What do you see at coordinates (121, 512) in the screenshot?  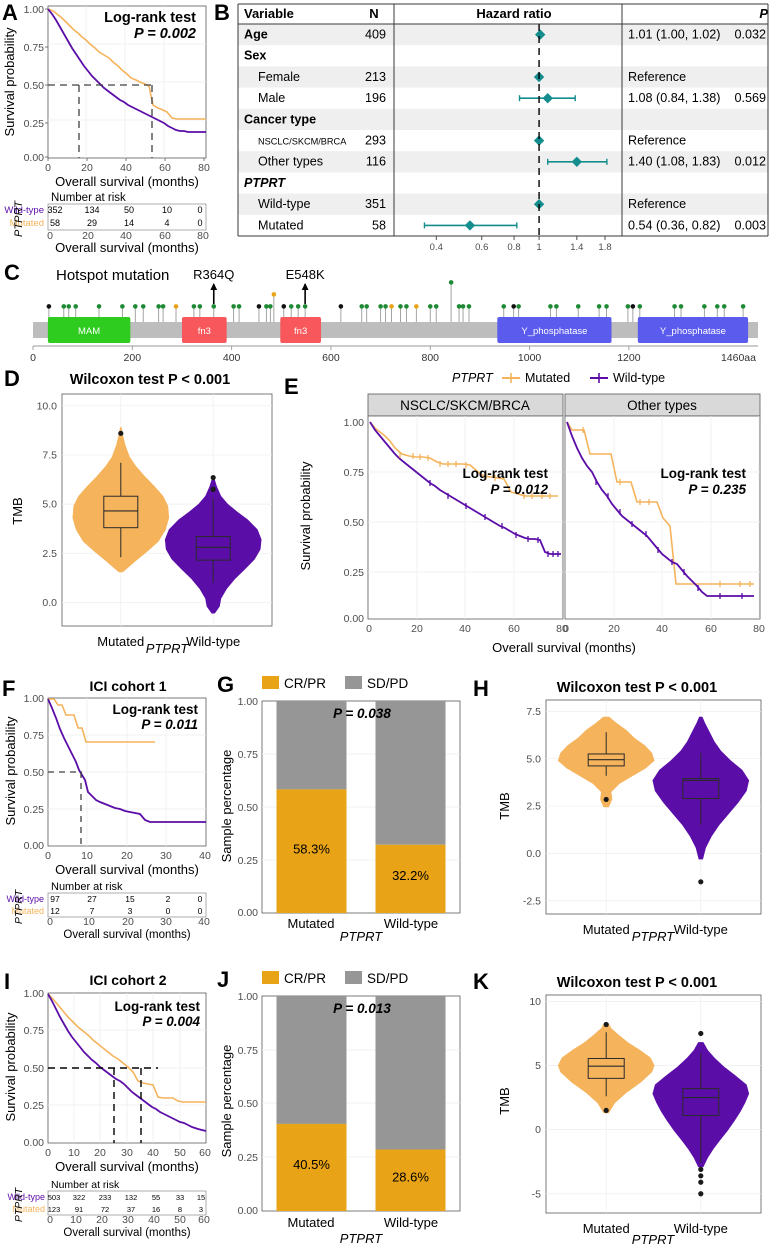 I see `box-iqr` at bounding box center [121, 512].